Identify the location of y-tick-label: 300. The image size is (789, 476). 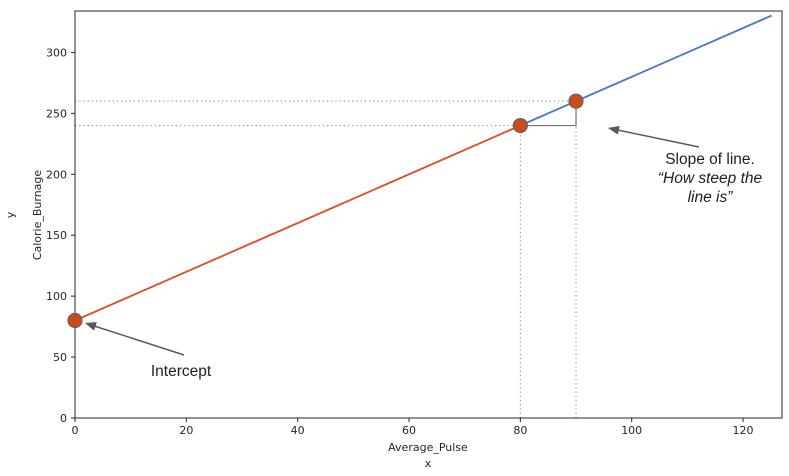
(56, 52).